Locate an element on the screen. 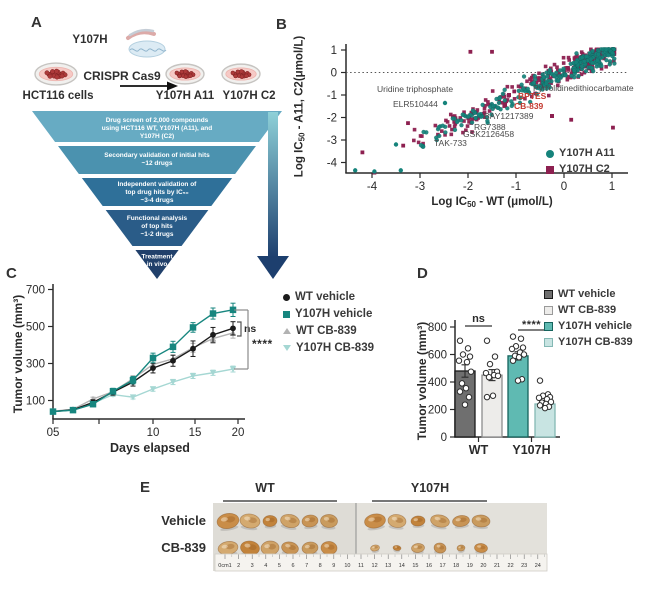  svg-text:Secondary validation of initia: Secondary validation of initial hits is located at coordinates (157, 155).